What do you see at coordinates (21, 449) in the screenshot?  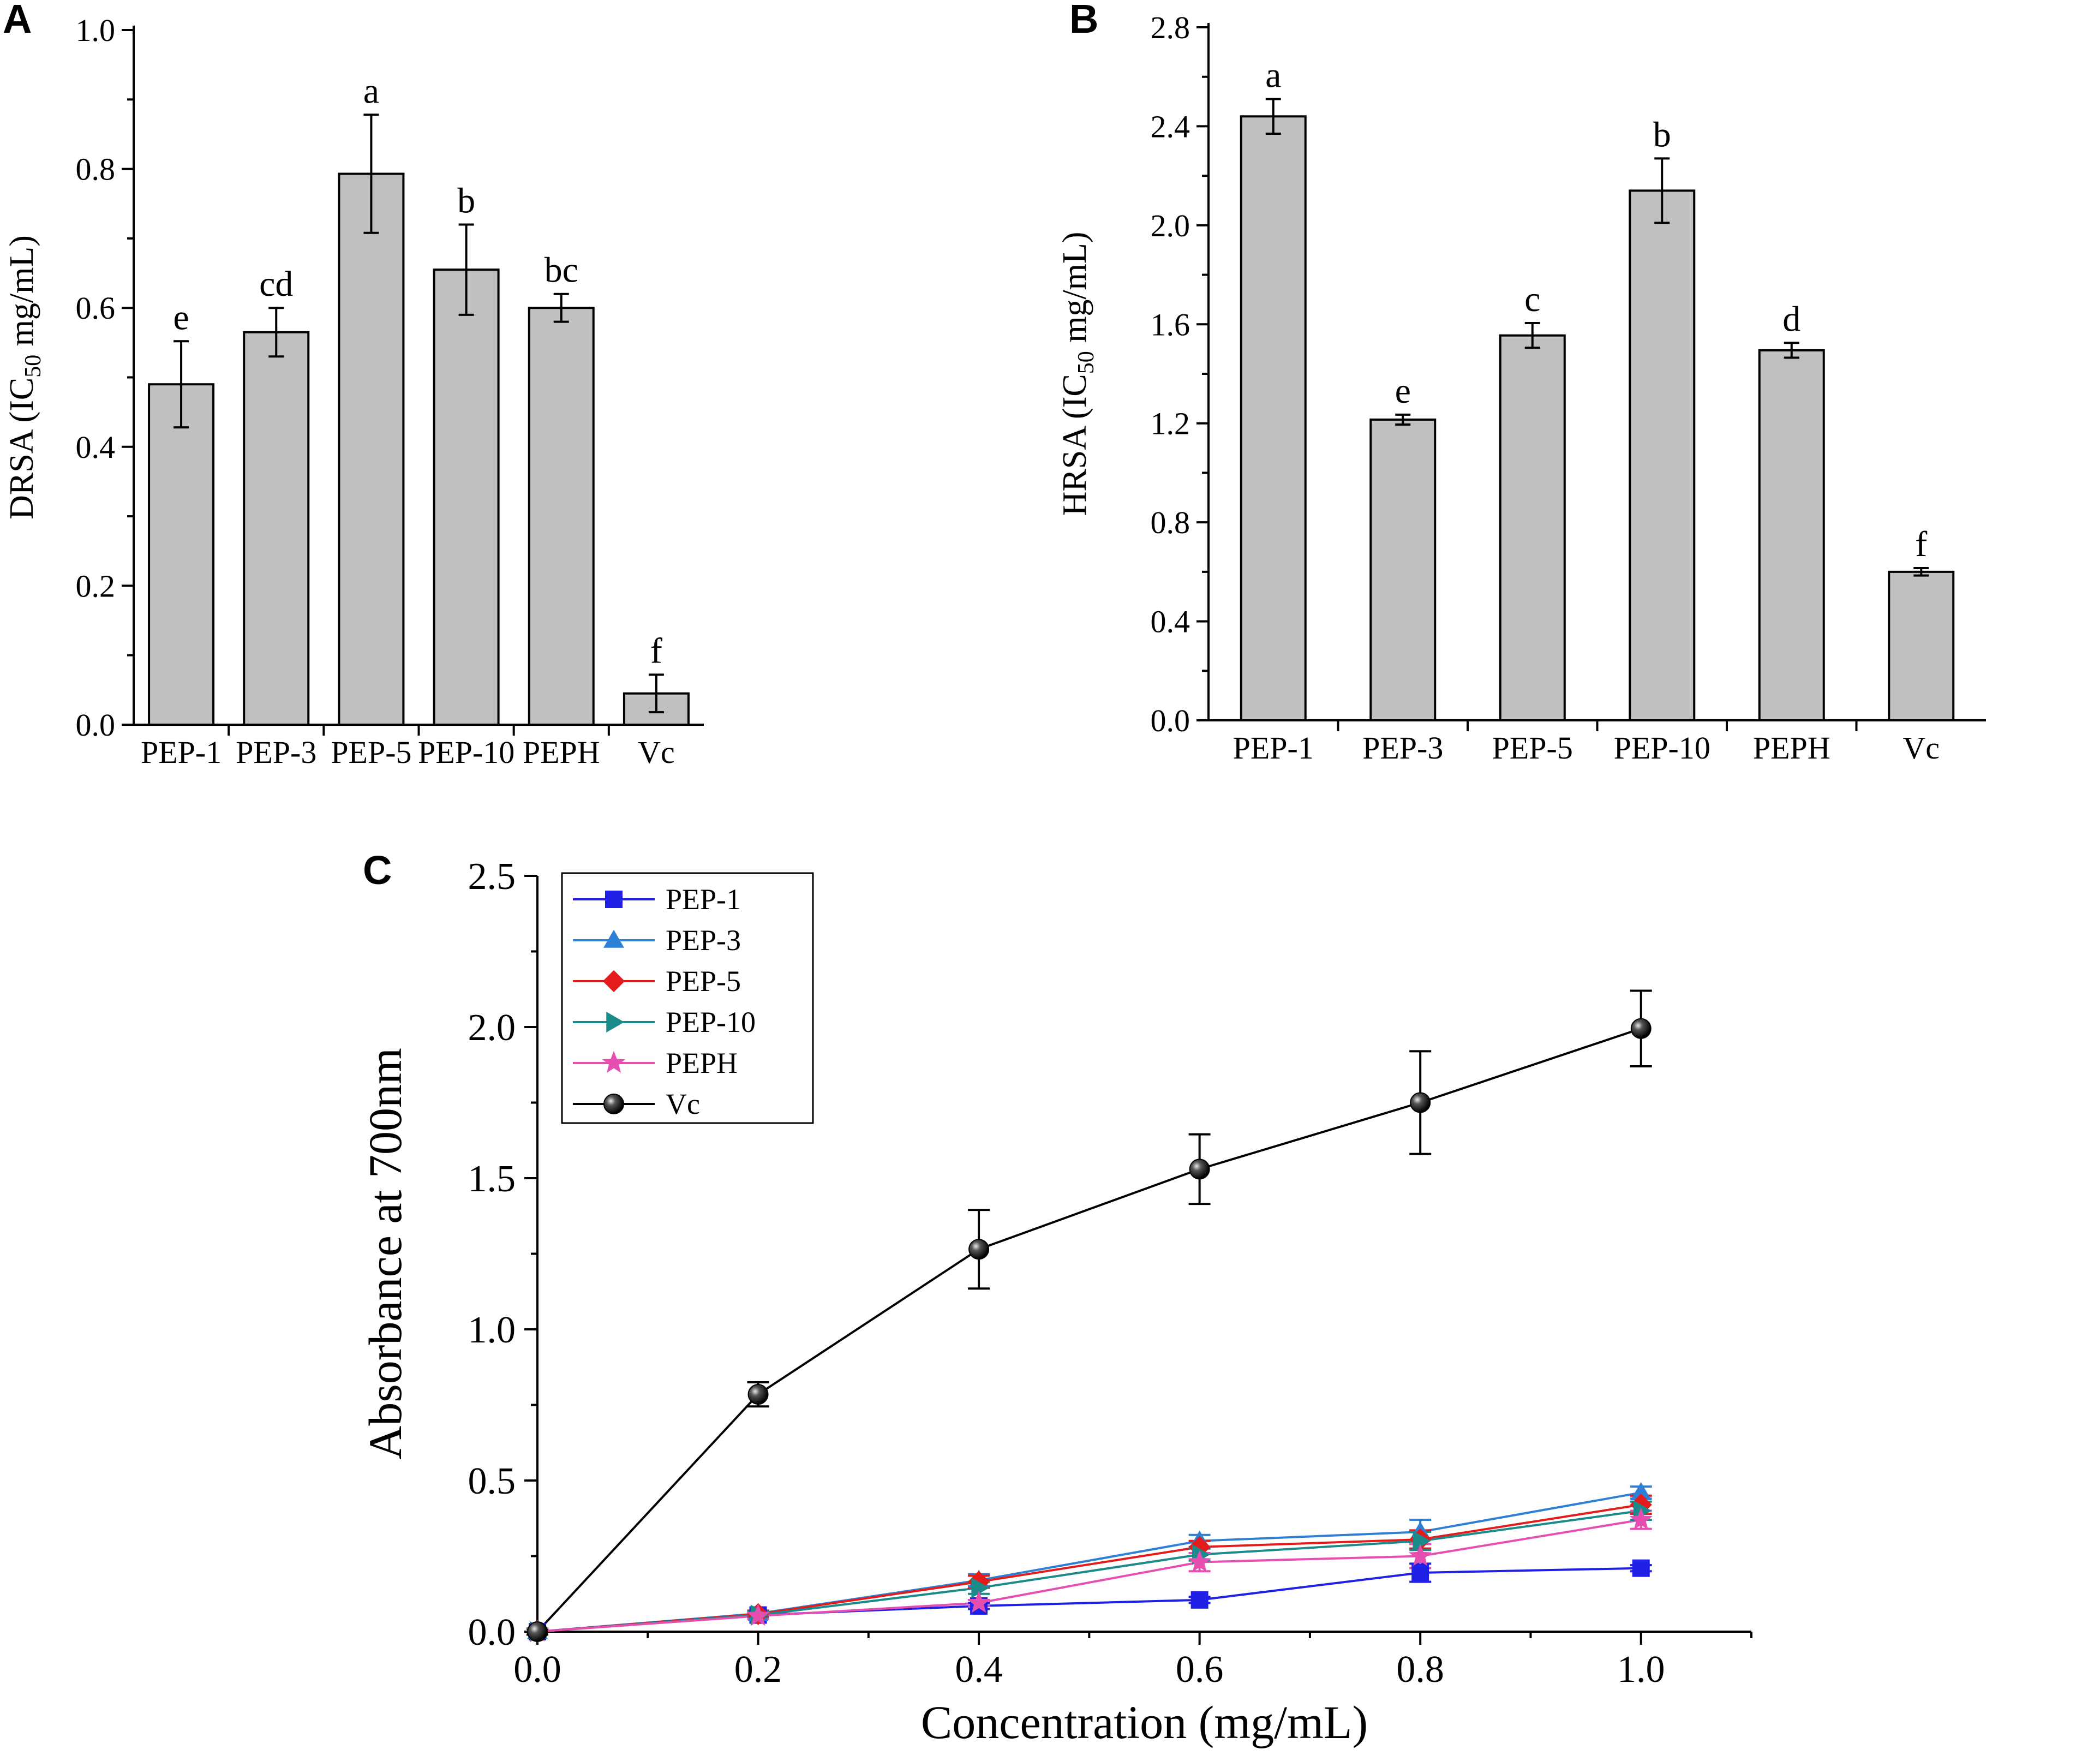 I see `y-axis-title-main: DRSA (IC` at bounding box center [21, 449].